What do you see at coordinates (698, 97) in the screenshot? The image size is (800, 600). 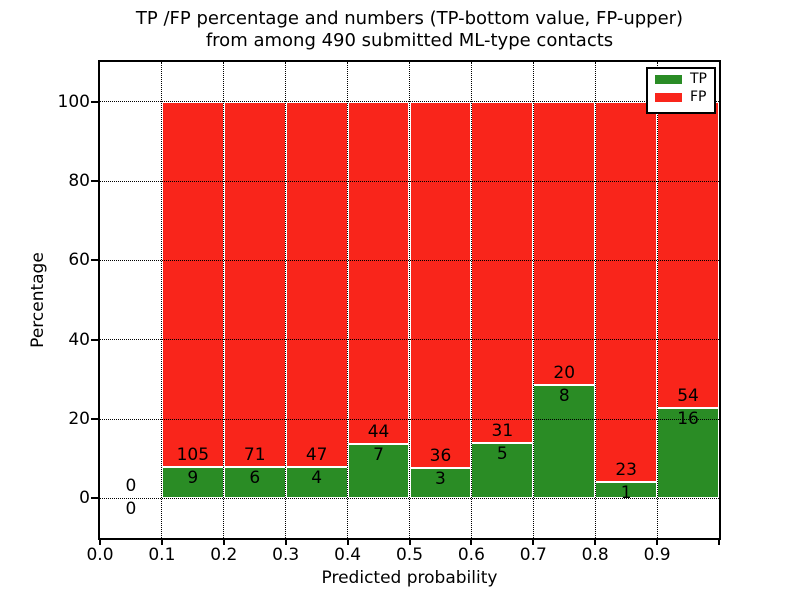 I see `legend-label-fp: FP` at bounding box center [698, 97].